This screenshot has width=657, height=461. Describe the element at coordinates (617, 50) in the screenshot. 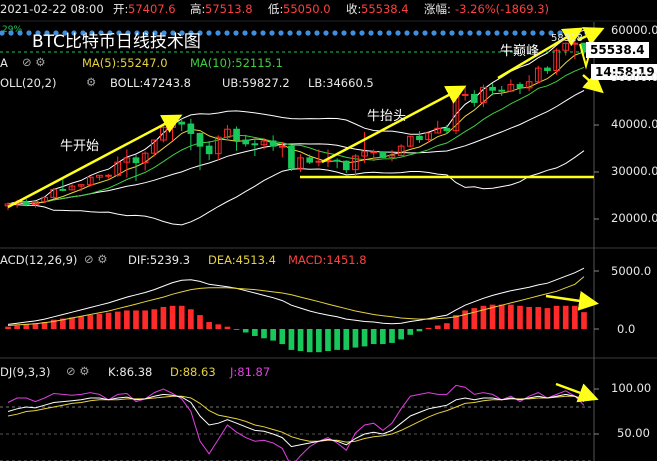

I see `current-price-tag: 55538.4` at that location.